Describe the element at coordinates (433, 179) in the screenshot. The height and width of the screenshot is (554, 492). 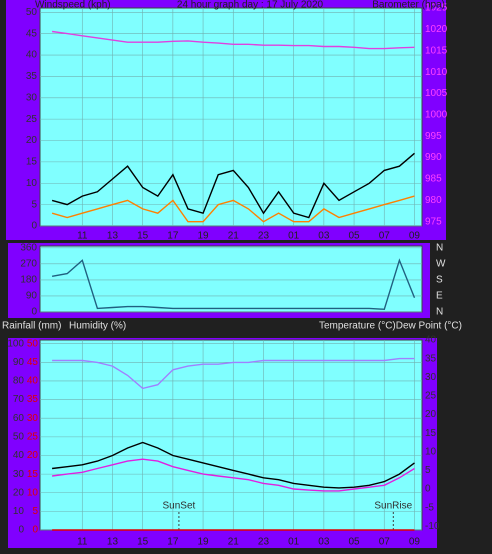
I see `y2-tick-label: 985` at that location.